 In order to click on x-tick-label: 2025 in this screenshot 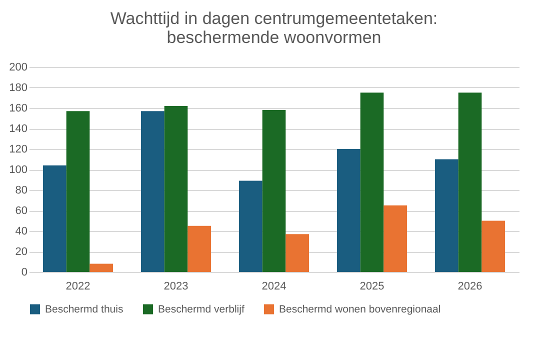, I will do `click(372, 286)`.